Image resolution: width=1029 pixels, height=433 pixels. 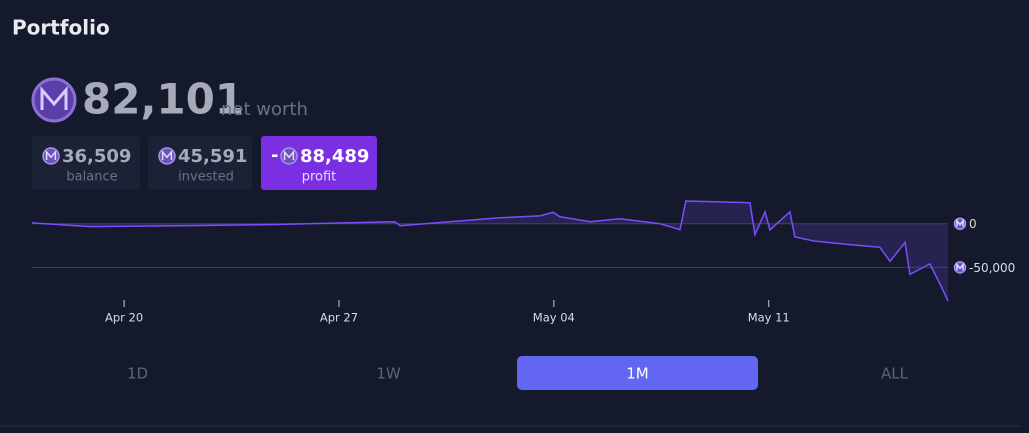 What do you see at coordinates (124, 318) in the screenshot?
I see `x-tick-label: Apr 20` at bounding box center [124, 318].